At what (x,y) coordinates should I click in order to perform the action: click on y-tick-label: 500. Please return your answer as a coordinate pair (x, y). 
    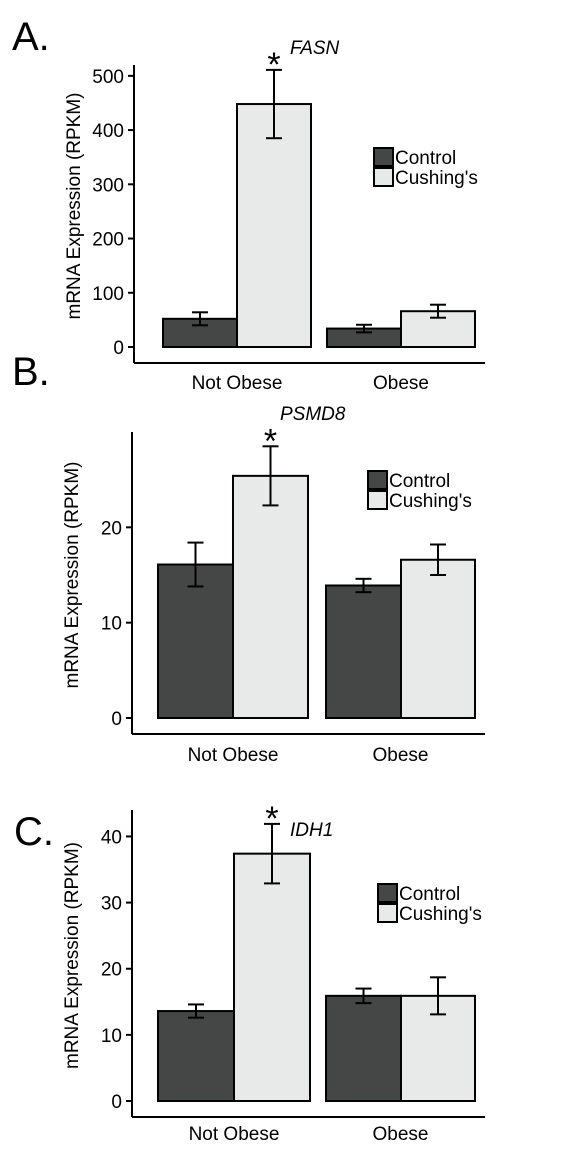
    Looking at the image, I should click on (108, 77).